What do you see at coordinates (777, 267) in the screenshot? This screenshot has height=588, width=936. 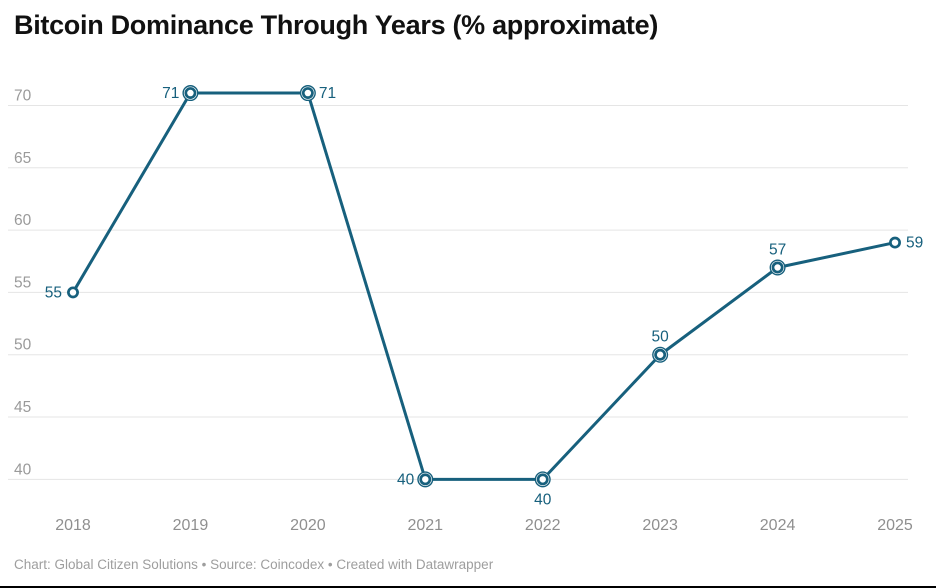 I see `data-point-2024` at bounding box center [777, 267].